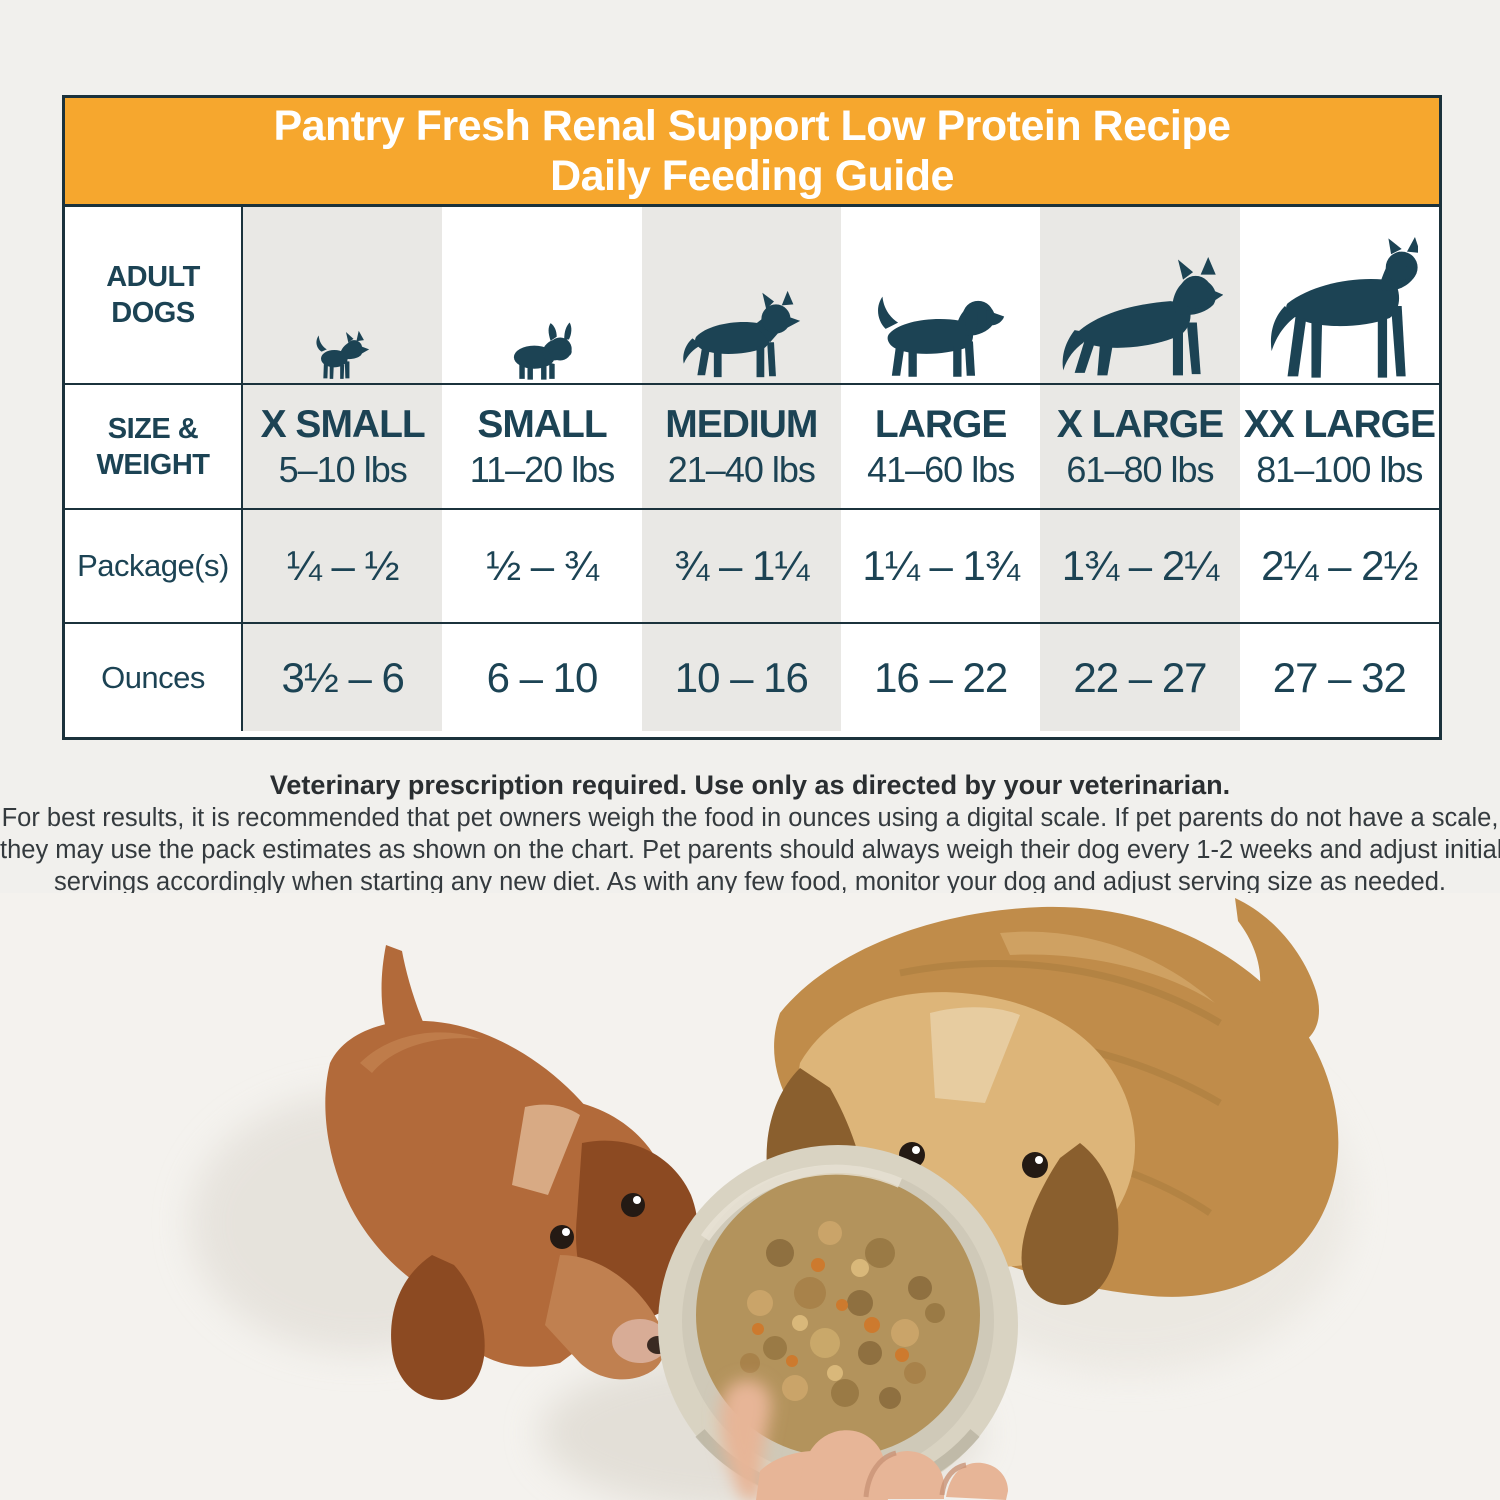 This screenshot has height=1500, width=1500. I want to click on cell-size-xx-large: XX LARGE 81–100 lbs, so click(1339, 446).